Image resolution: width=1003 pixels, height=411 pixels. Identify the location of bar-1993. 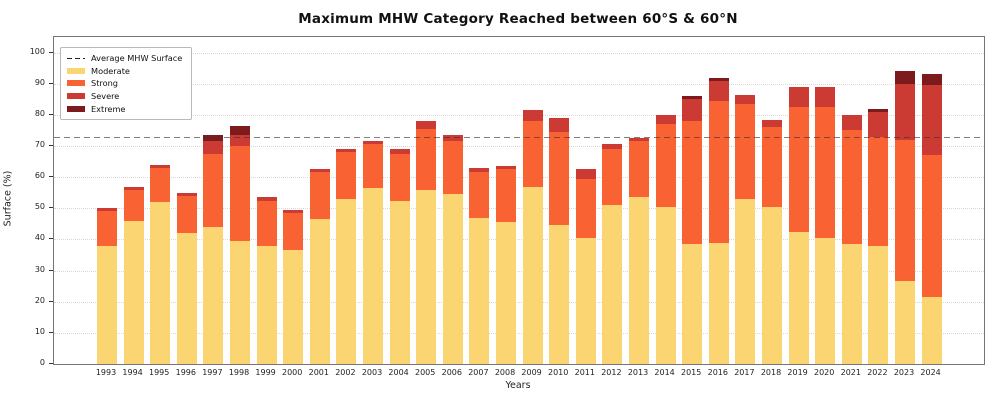
(107, 286).